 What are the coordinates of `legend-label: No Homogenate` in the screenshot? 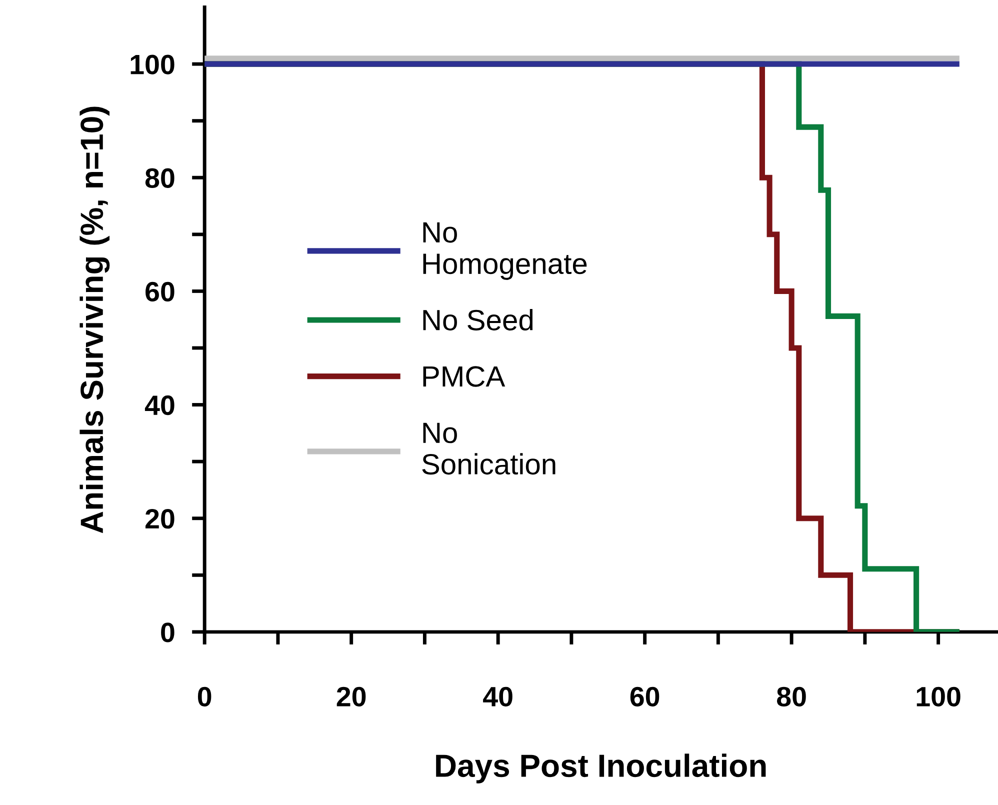 It's located at (505, 251).